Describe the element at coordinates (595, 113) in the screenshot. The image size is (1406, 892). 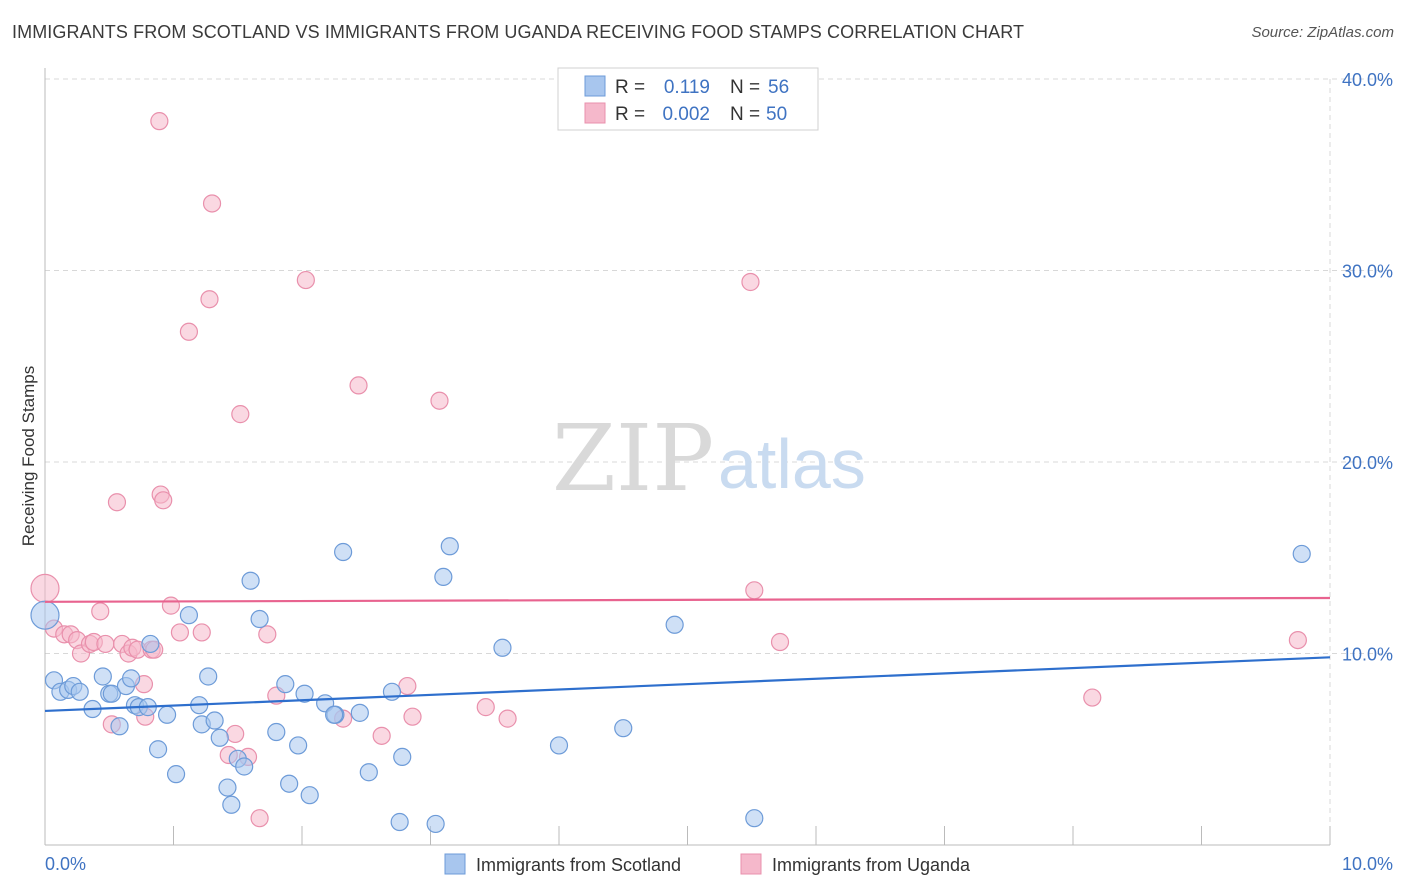
I see `legend-swatch-uganda` at that location.